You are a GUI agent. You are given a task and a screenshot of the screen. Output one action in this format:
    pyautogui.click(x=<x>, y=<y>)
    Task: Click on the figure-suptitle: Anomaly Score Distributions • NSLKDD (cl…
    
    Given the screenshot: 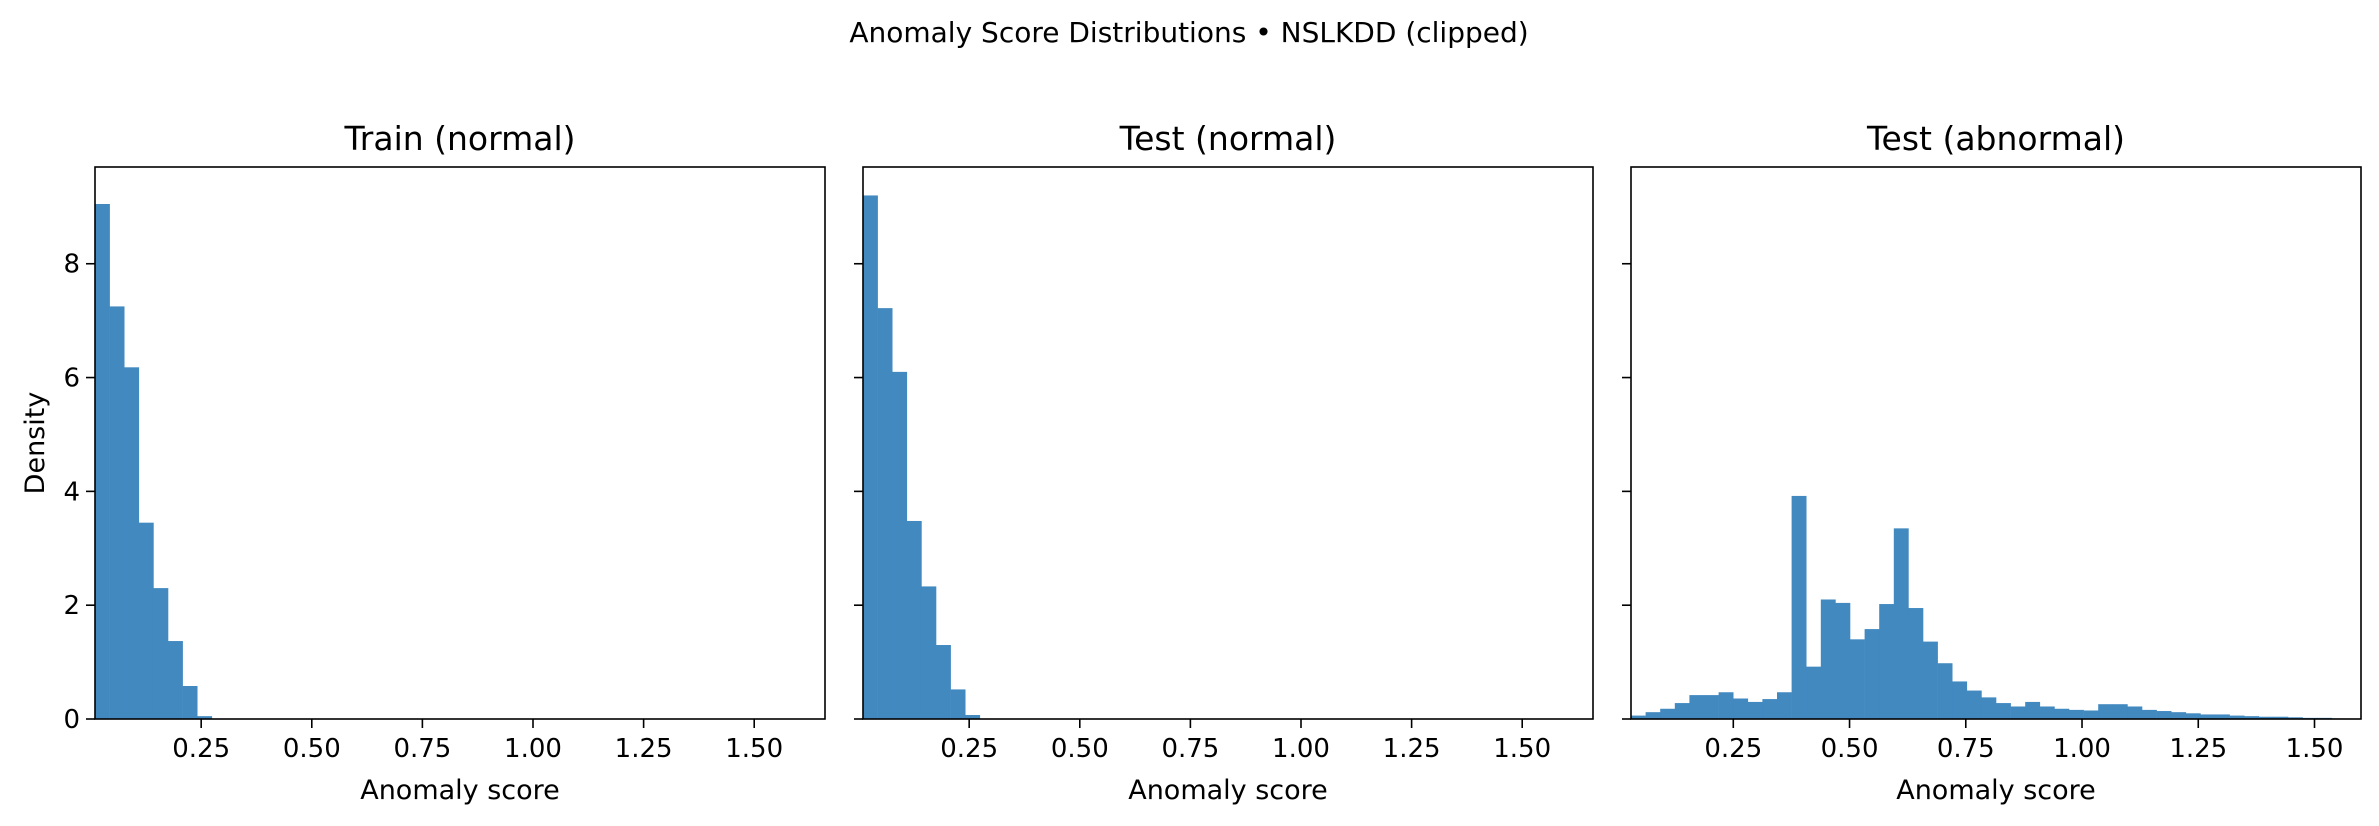 What is the action you would take?
    pyautogui.click(x=1188, y=32)
    